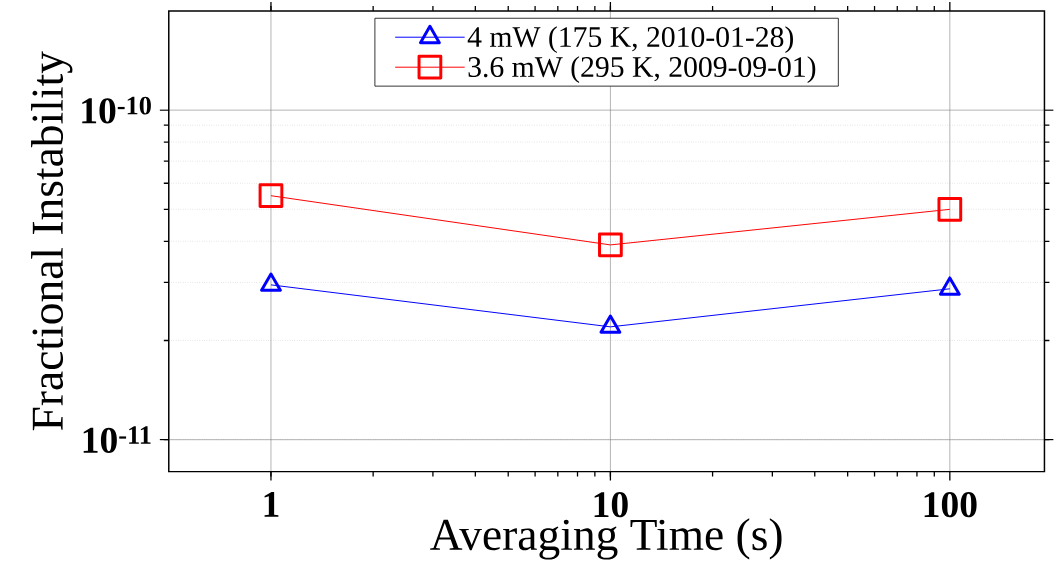 The width and height of the screenshot is (1054, 588). Describe the element at coordinates (117, 440) in the screenshot. I see `y-tick-label: 10$^{-11}$` at that location.